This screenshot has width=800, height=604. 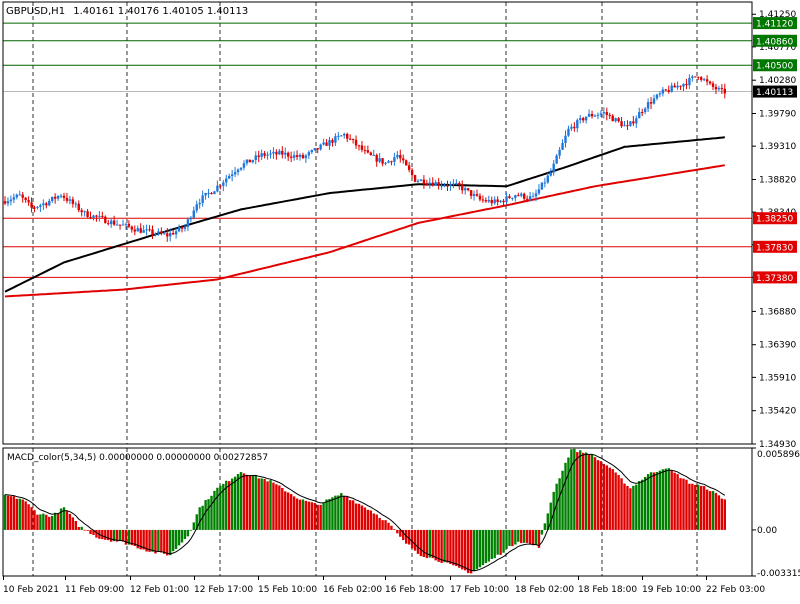 What do you see at coordinates (160, 11) in the screenshot?
I see `ohlc-label: 1.40161 1.40176 1.40105 1.40113` at bounding box center [160, 11].